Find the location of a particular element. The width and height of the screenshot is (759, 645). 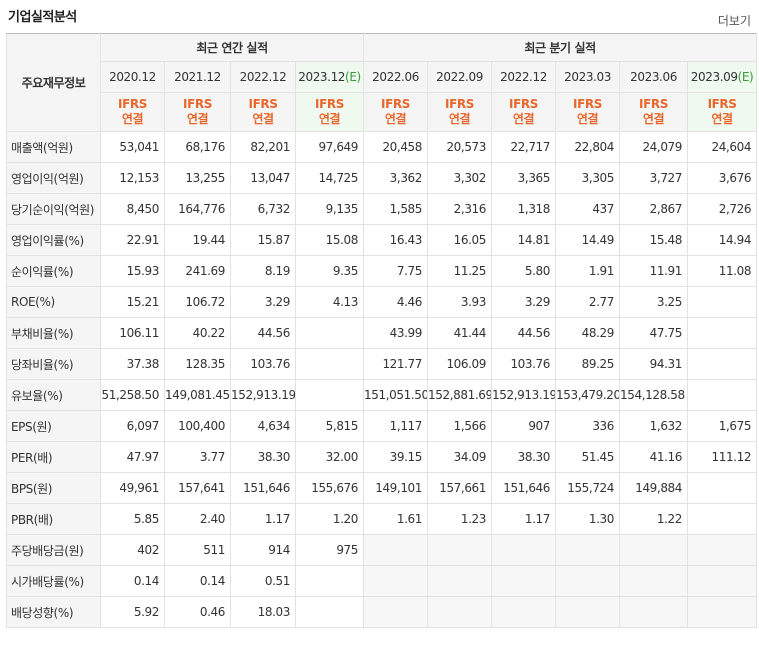

table-cell: 1,566 is located at coordinates (460, 426).